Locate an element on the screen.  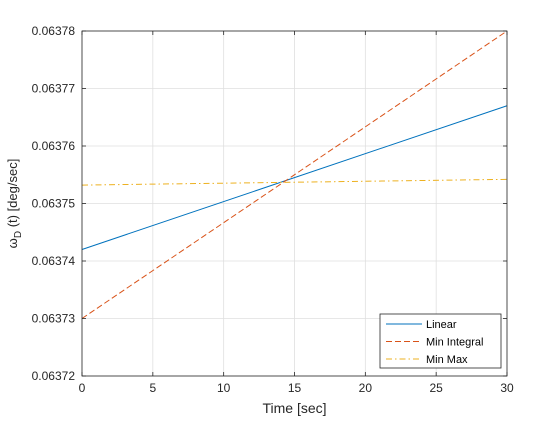
x-tick-label-1: 5 is located at coordinates (152, 388).